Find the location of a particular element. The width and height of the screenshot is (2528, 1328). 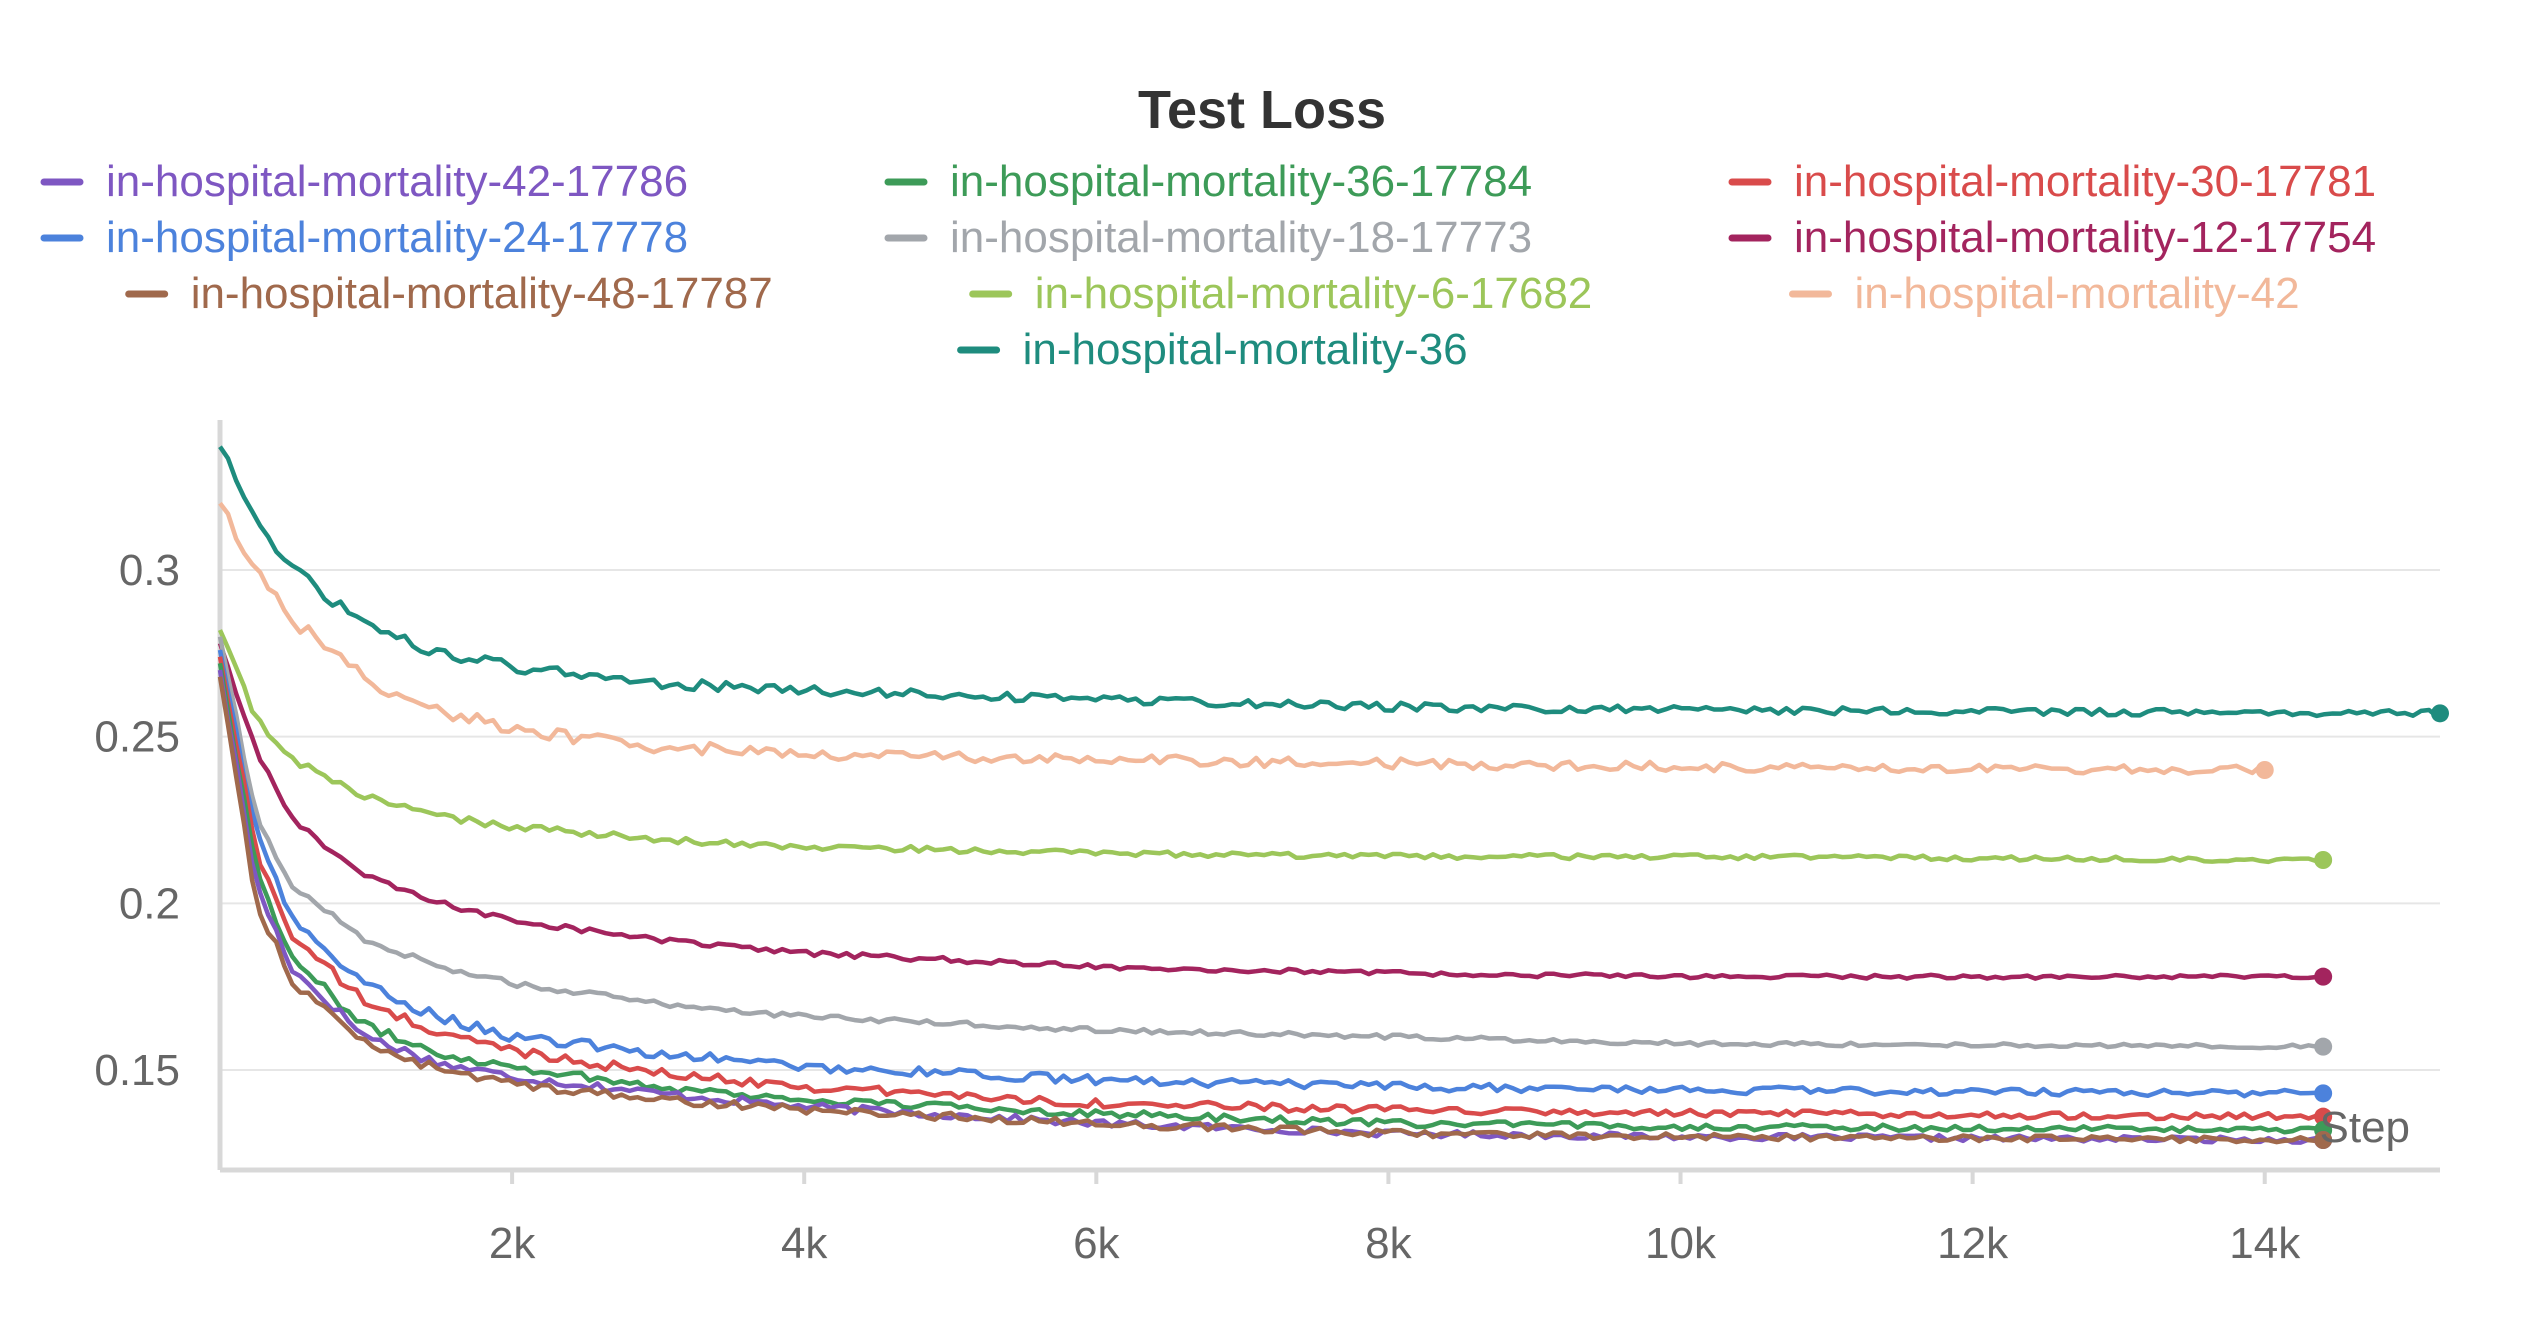

y-tick-label: 0.2 is located at coordinates (149, 903).